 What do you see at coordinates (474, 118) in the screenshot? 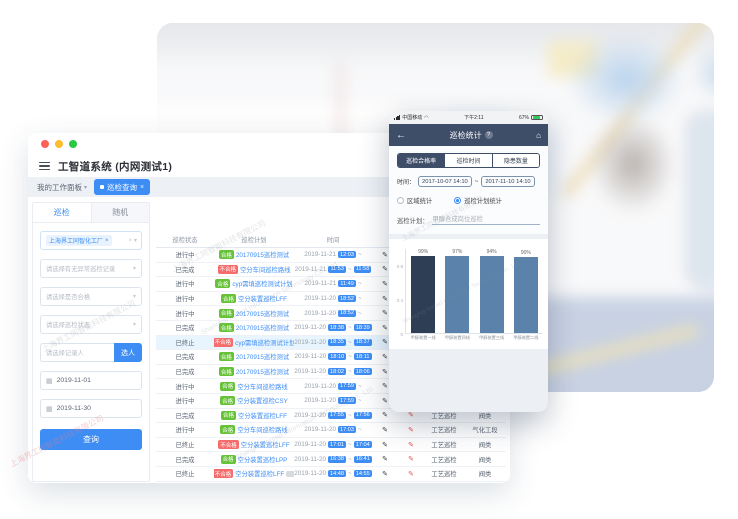
I see `status-time: 下午2:11` at bounding box center [474, 118].